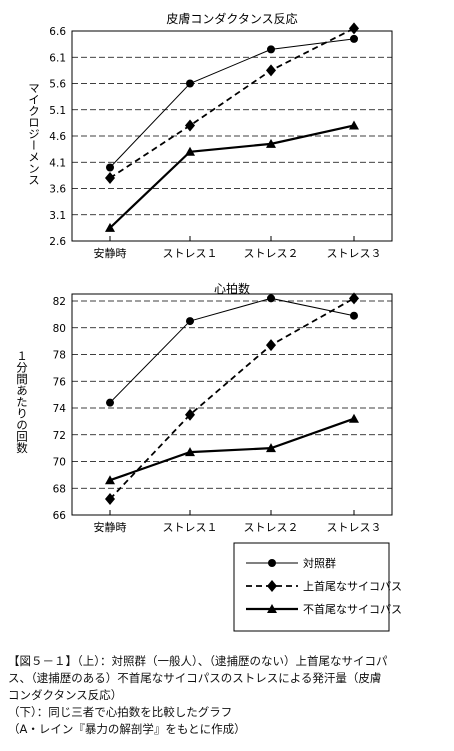 This screenshot has height=751, width=454. Describe the element at coordinates (59, 489) in the screenshot. I see `y-tick-label: 68` at that location.